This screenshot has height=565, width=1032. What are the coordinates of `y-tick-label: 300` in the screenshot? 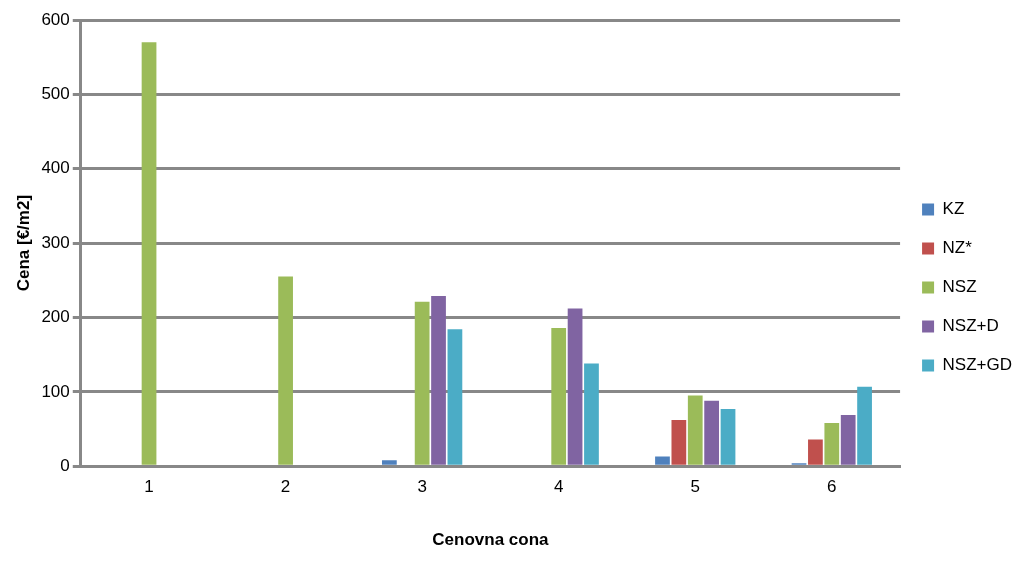 It's located at (55, 242).